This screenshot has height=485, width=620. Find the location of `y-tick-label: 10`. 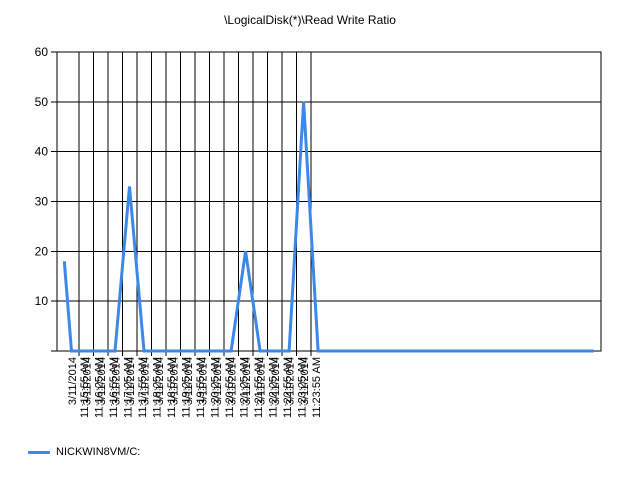

y-tick-label: 10 is located at coordinates (42, 301).